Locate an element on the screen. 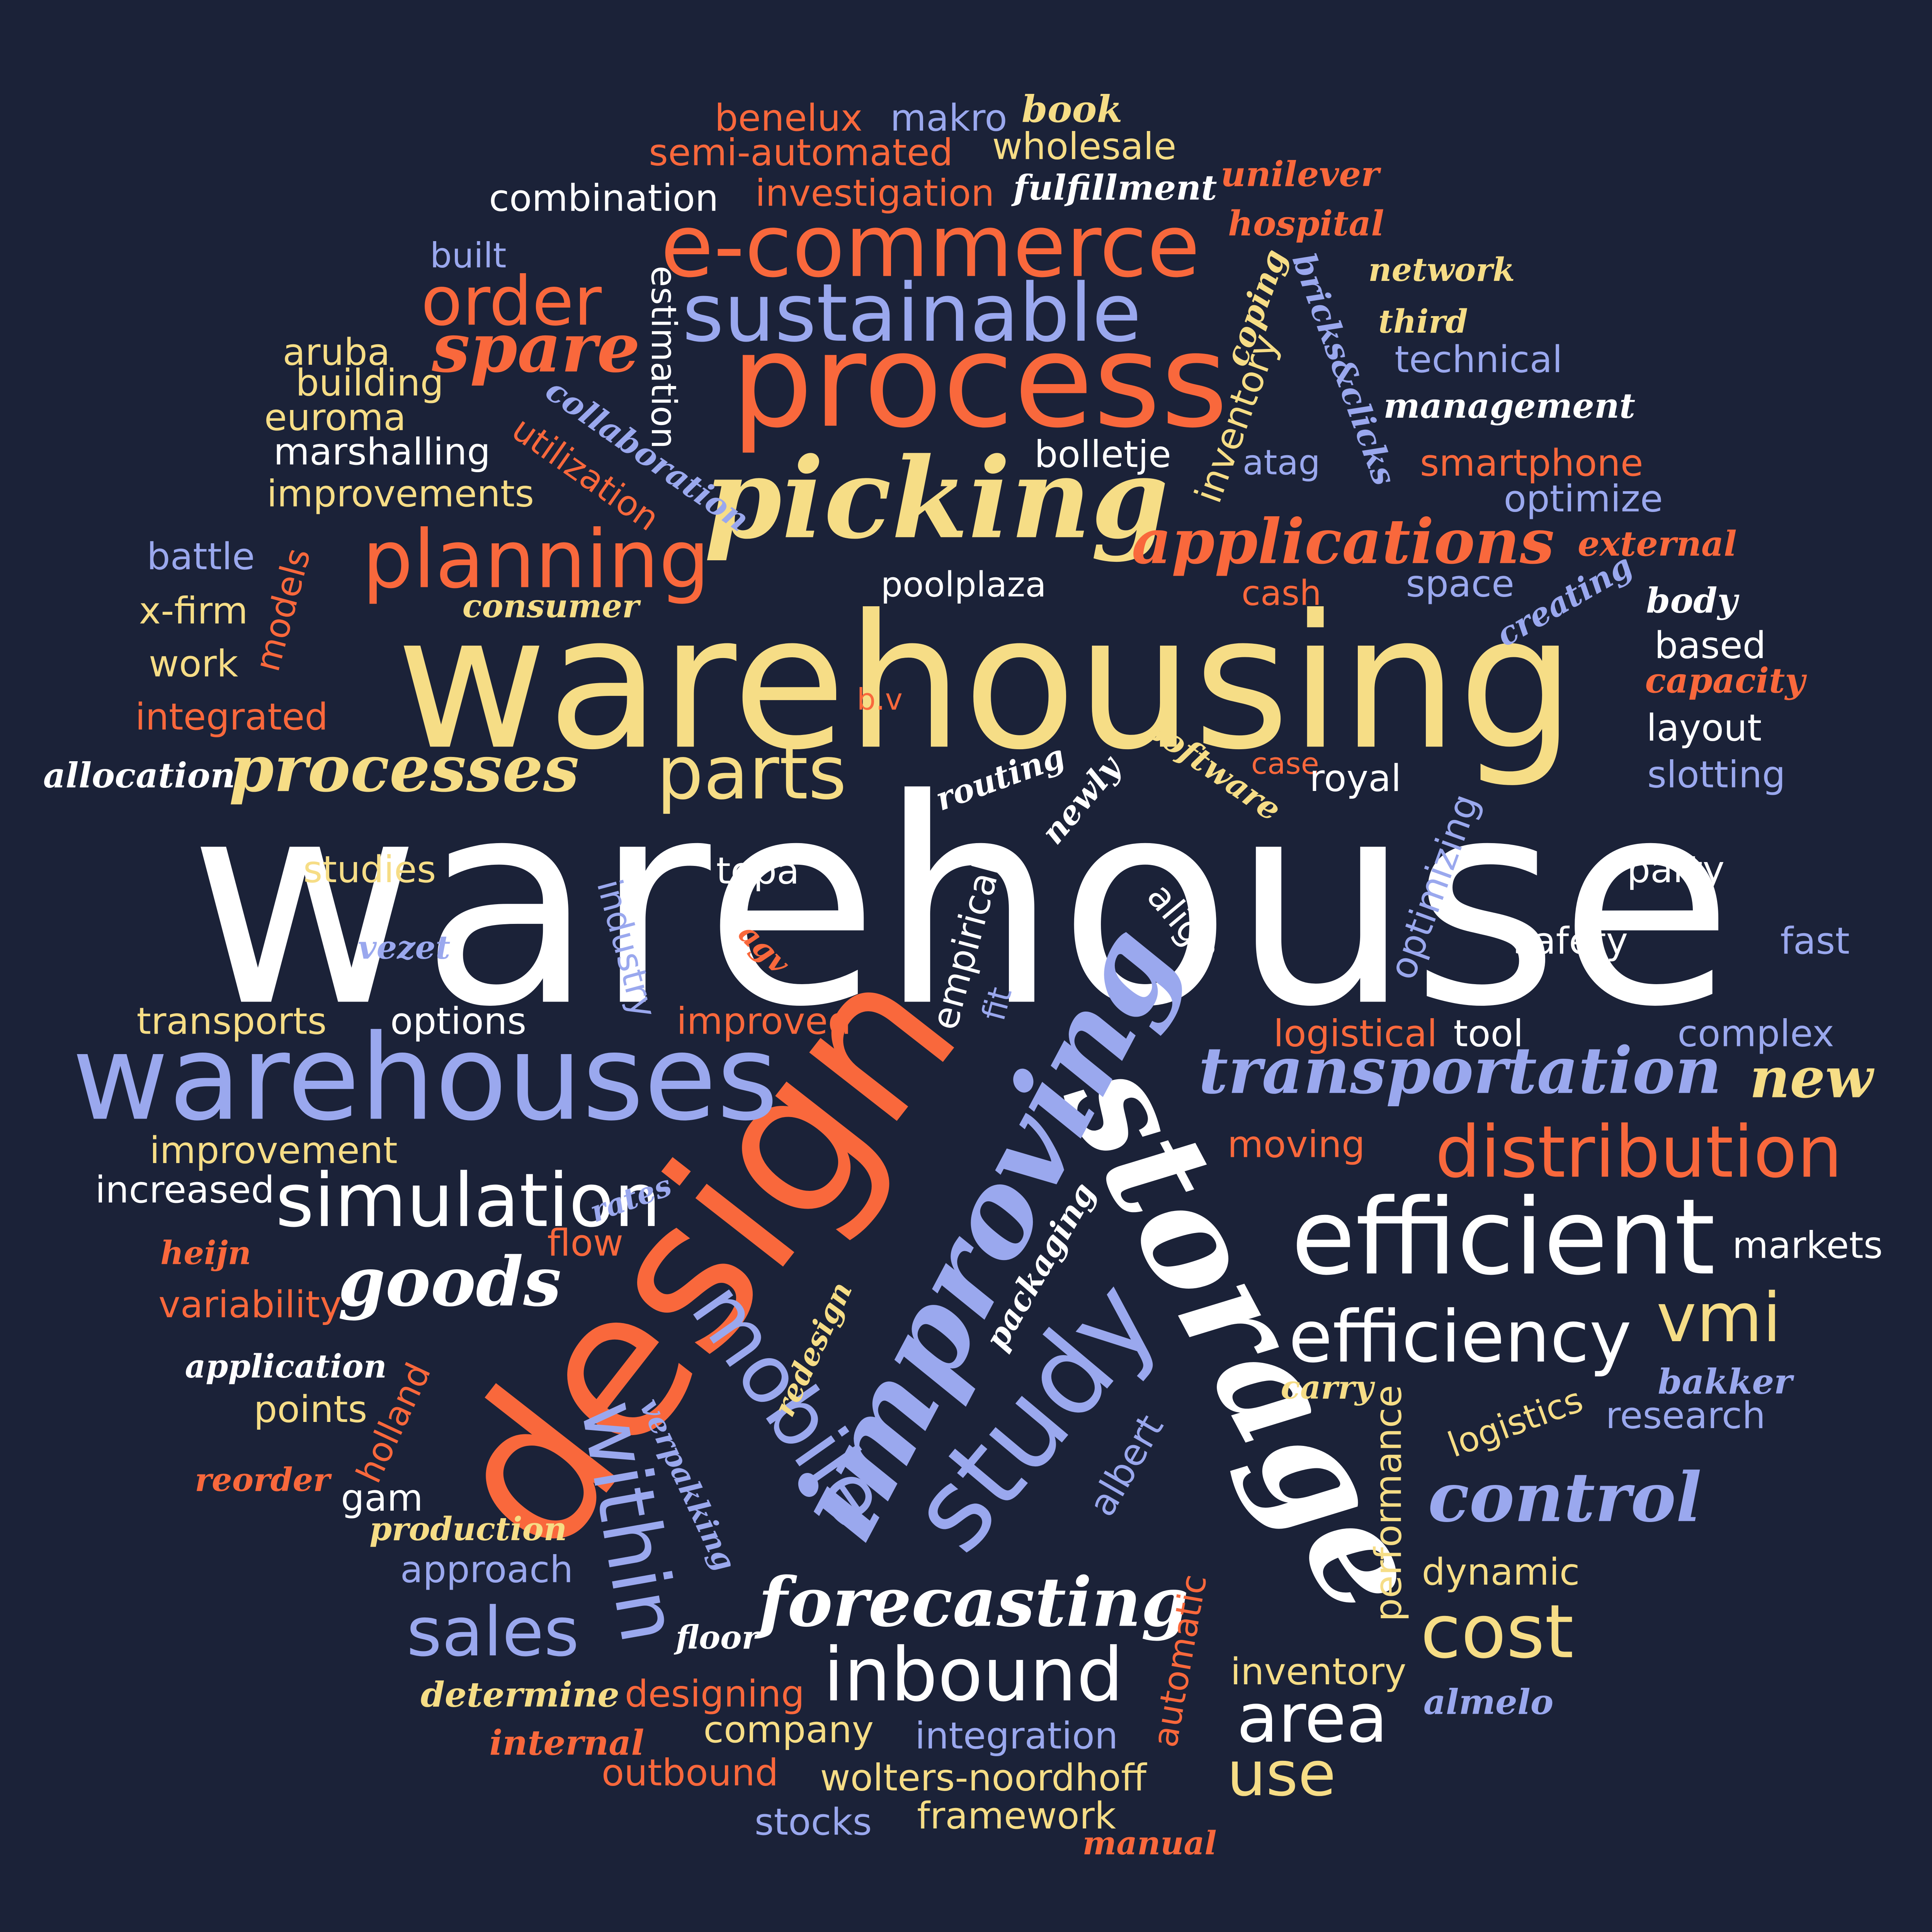  word-efficiency: efficiency is located at coordinates (1460, 1337).